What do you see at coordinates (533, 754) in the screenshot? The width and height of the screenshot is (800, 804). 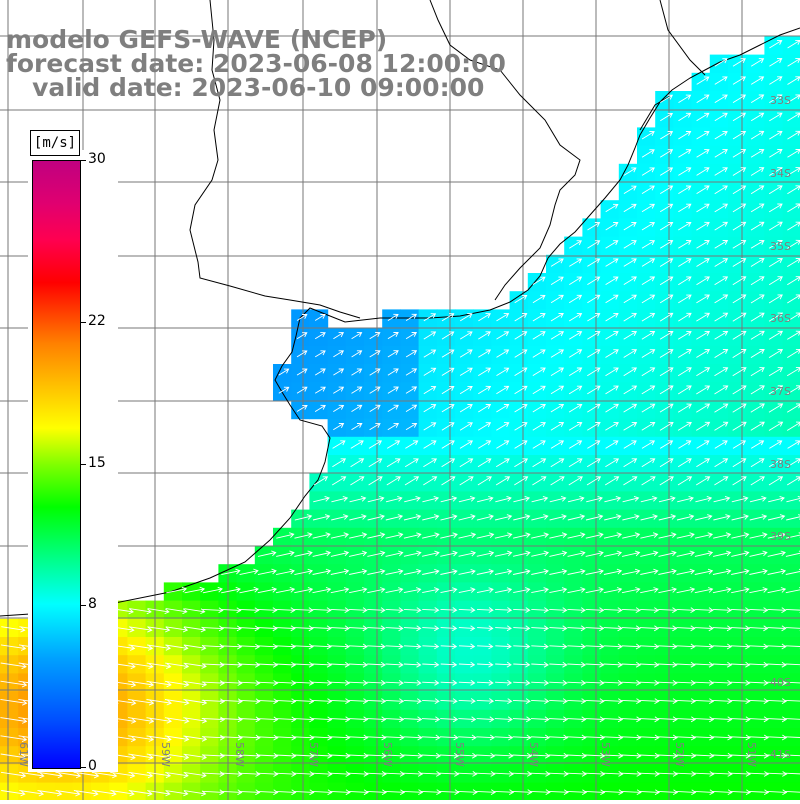 I see `lon-label: 54W` at bounding box center [533, 754].